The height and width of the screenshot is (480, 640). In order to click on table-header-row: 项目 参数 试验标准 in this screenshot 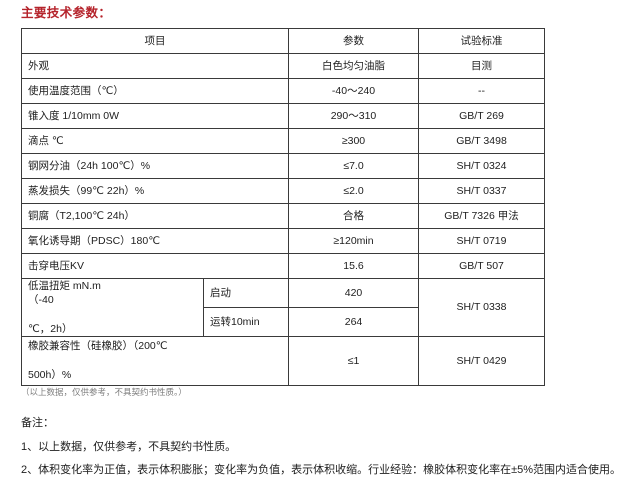, I will do `click(283, 41)`.